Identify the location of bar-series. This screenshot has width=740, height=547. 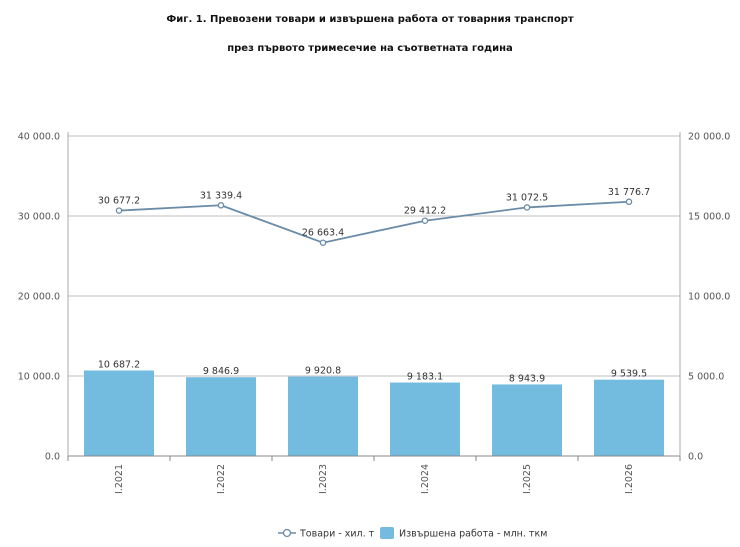
(374, 413).